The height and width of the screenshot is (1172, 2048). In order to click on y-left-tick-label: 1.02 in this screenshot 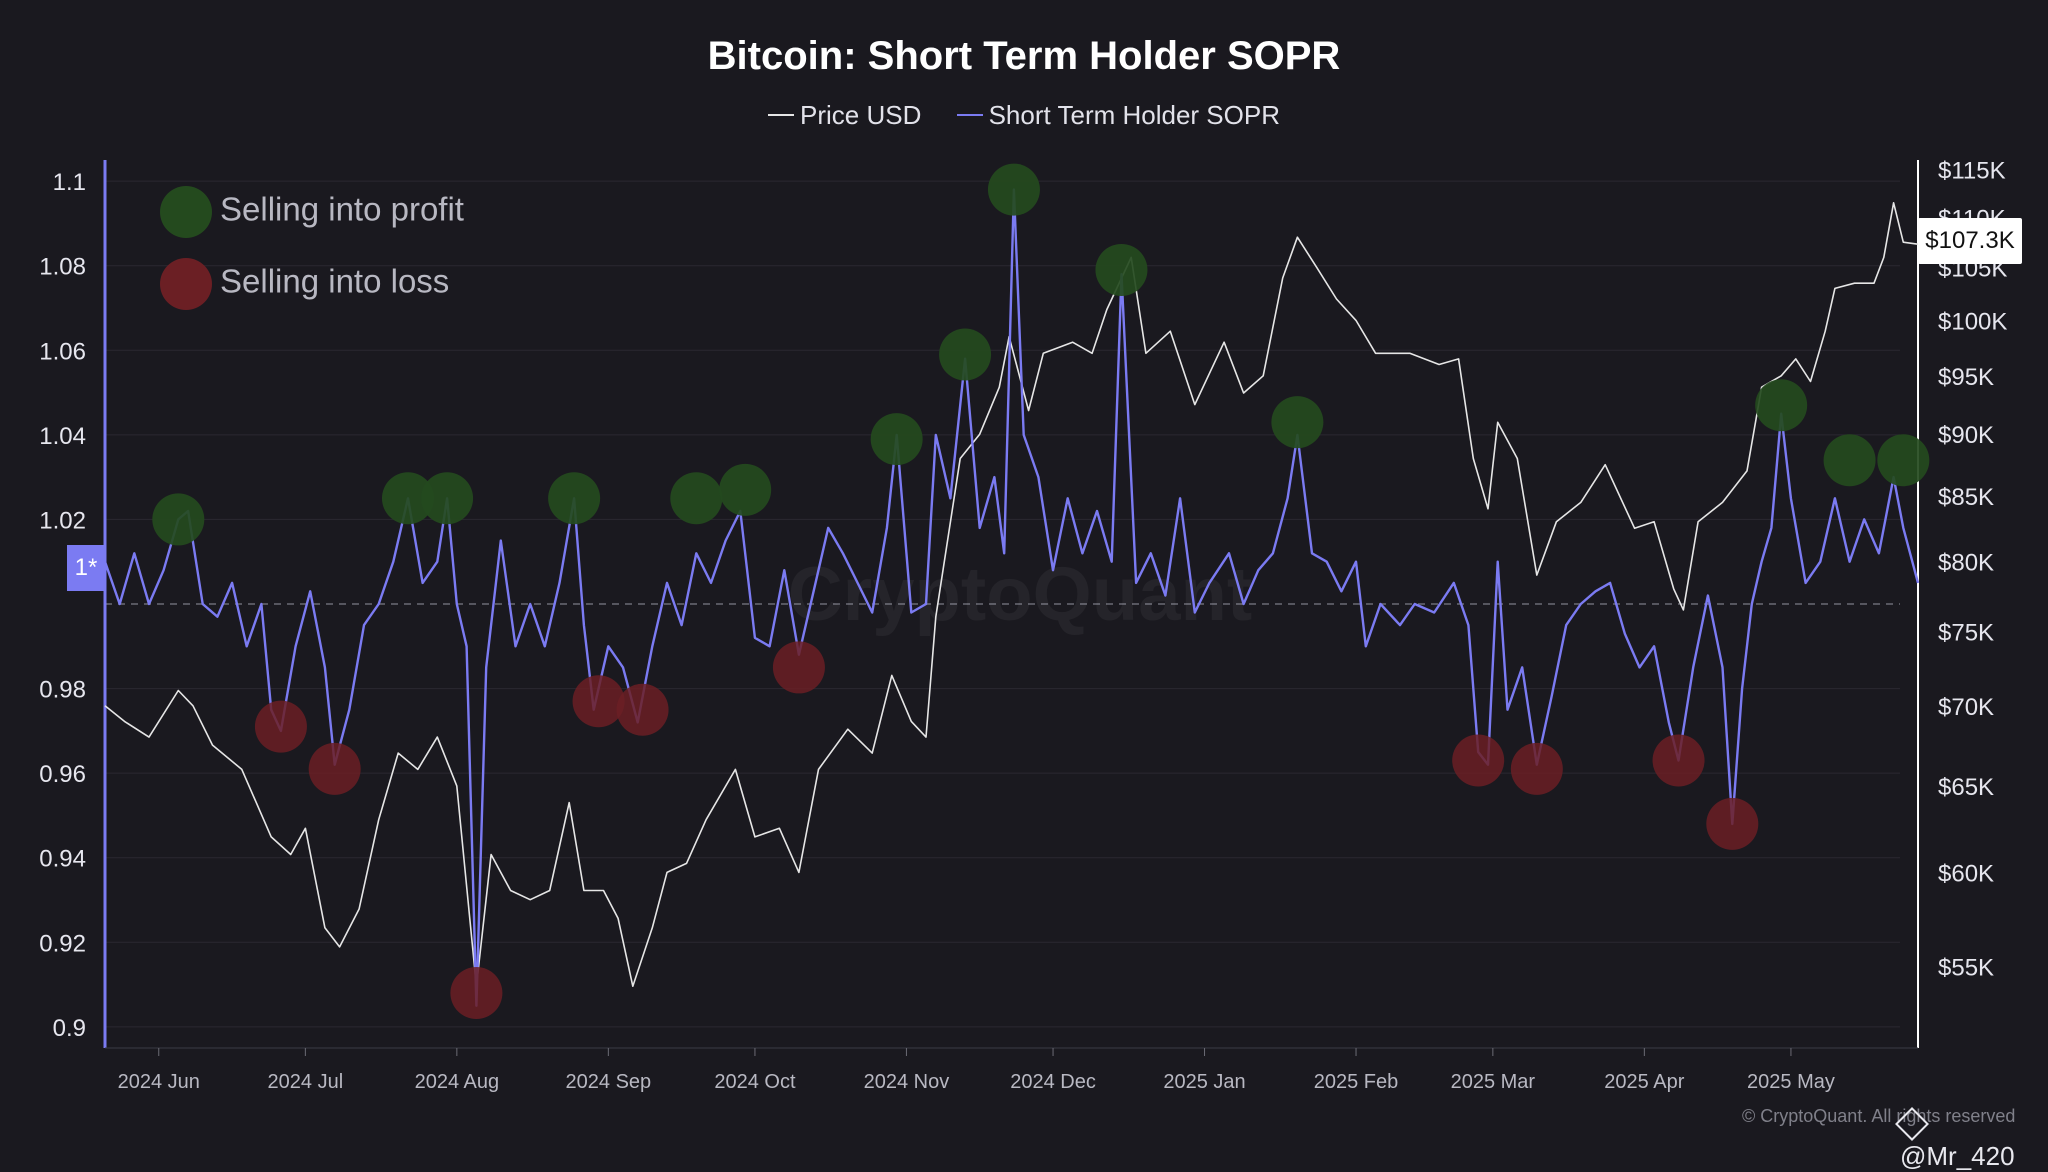, I will do `click(62, 520)`.